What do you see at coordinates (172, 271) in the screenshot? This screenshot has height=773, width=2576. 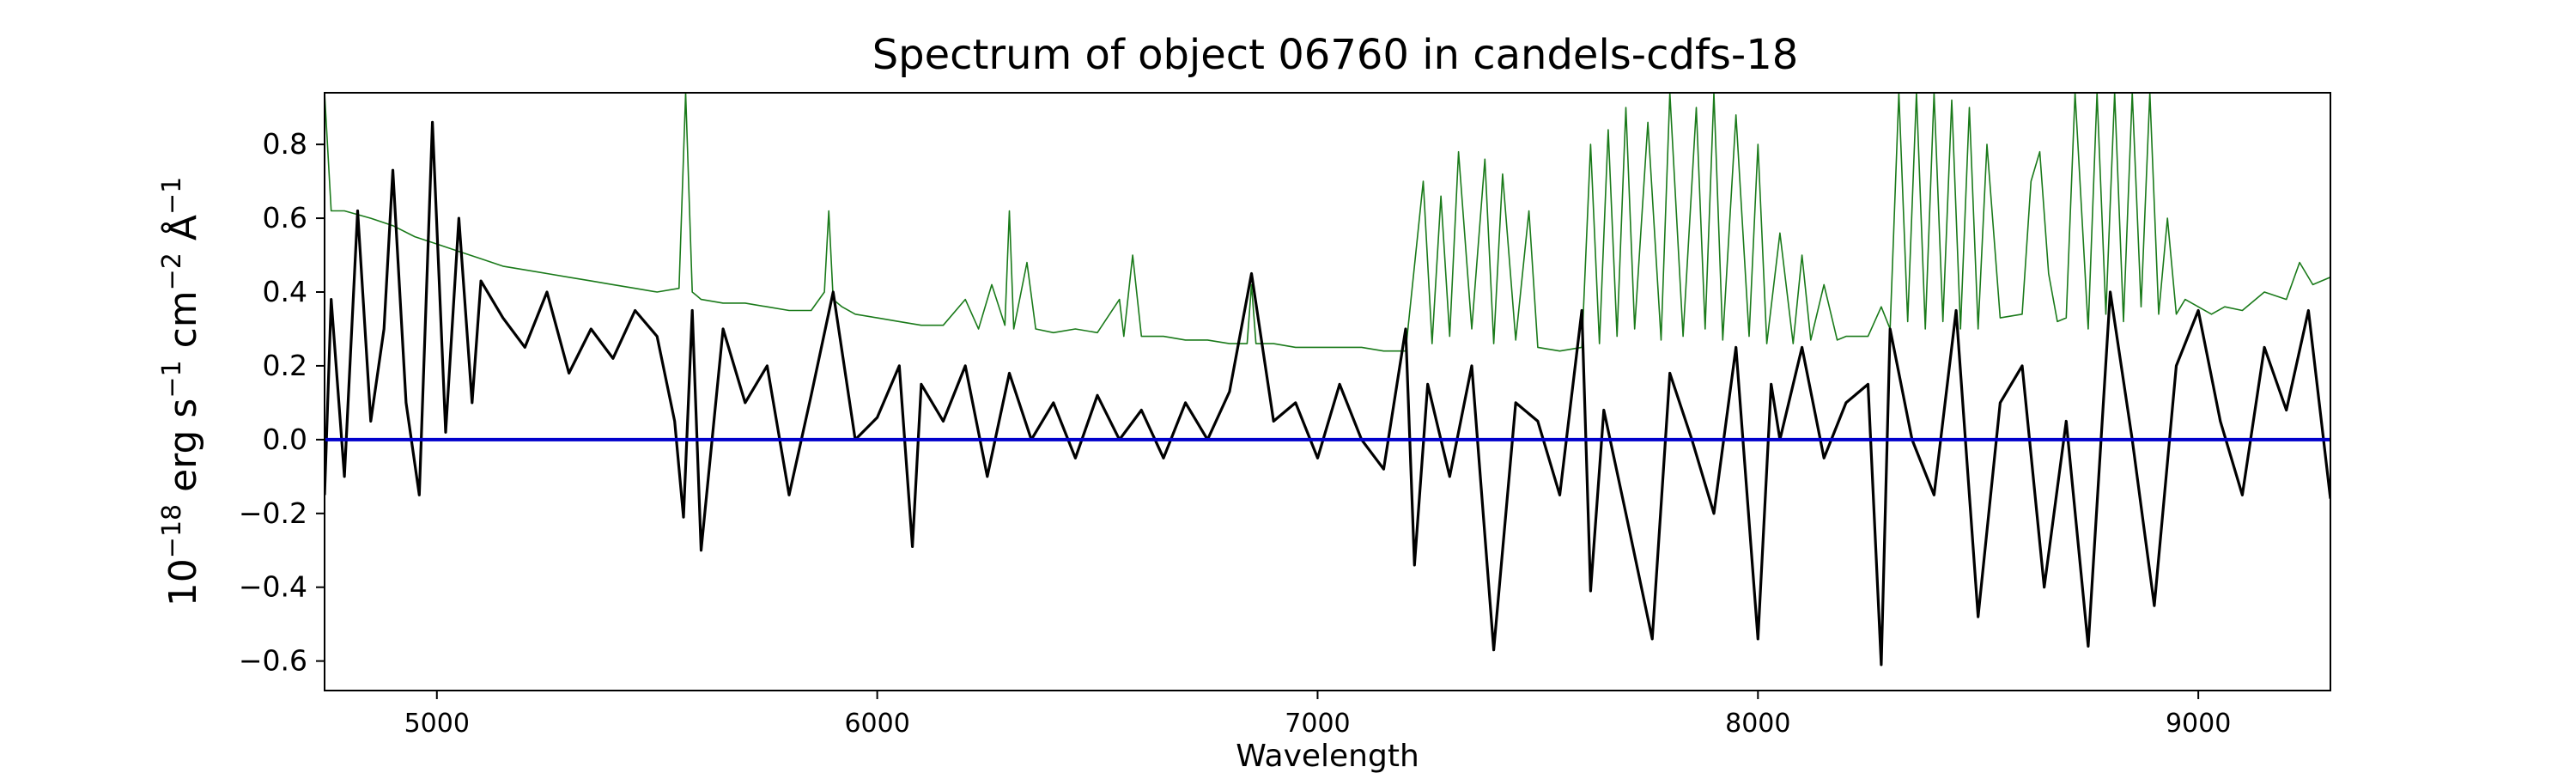 I see `y-axis-label-exp2: −2` at bounding box center [172, 271].